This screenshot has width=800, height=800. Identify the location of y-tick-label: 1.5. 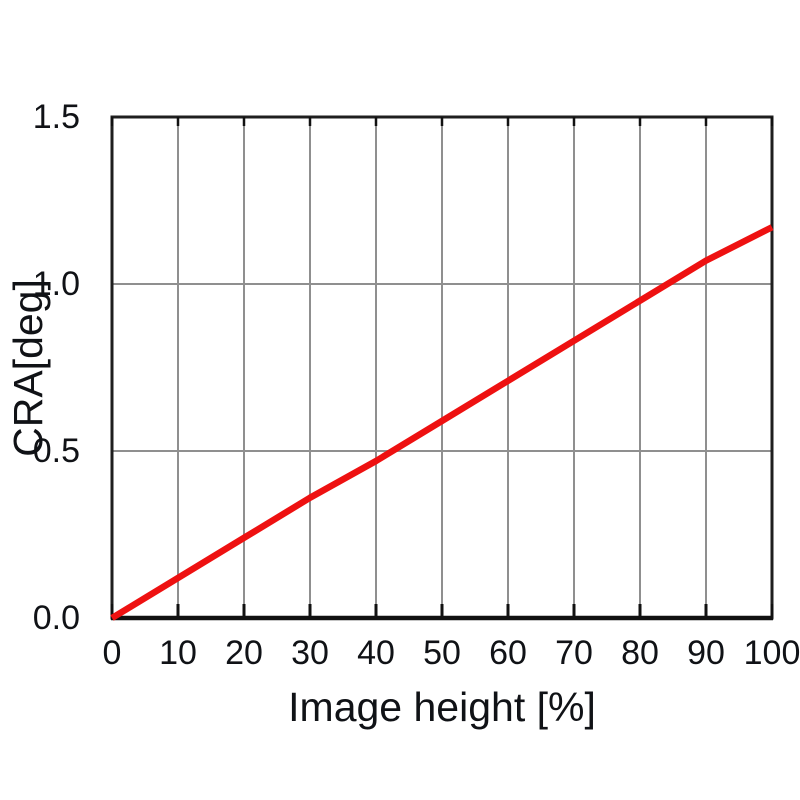
(56, 117).